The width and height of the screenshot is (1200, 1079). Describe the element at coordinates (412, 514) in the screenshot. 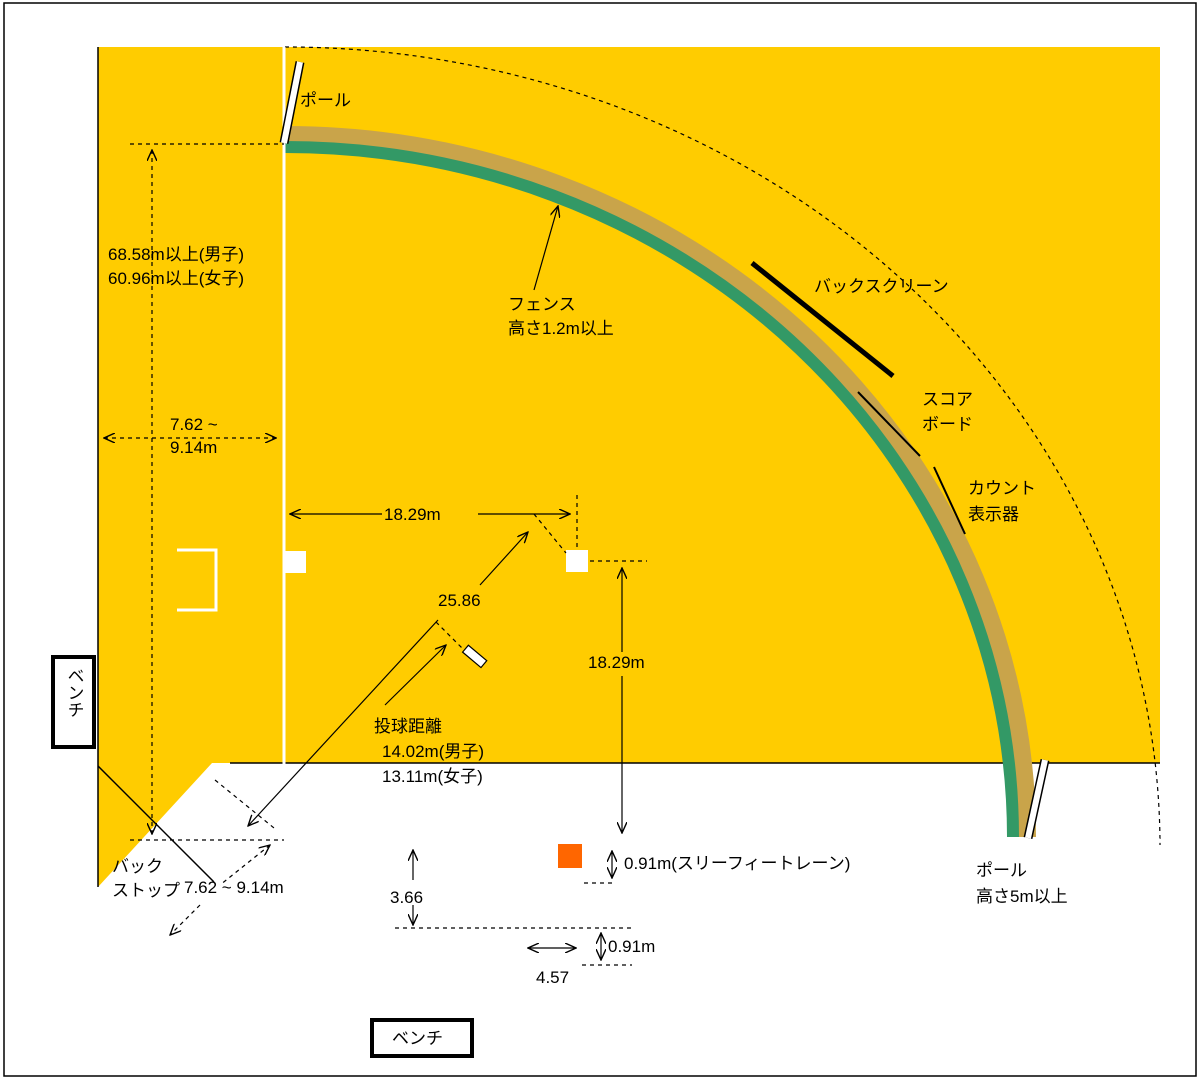

I see `label-base-distance-top: 18.29m` at that location.